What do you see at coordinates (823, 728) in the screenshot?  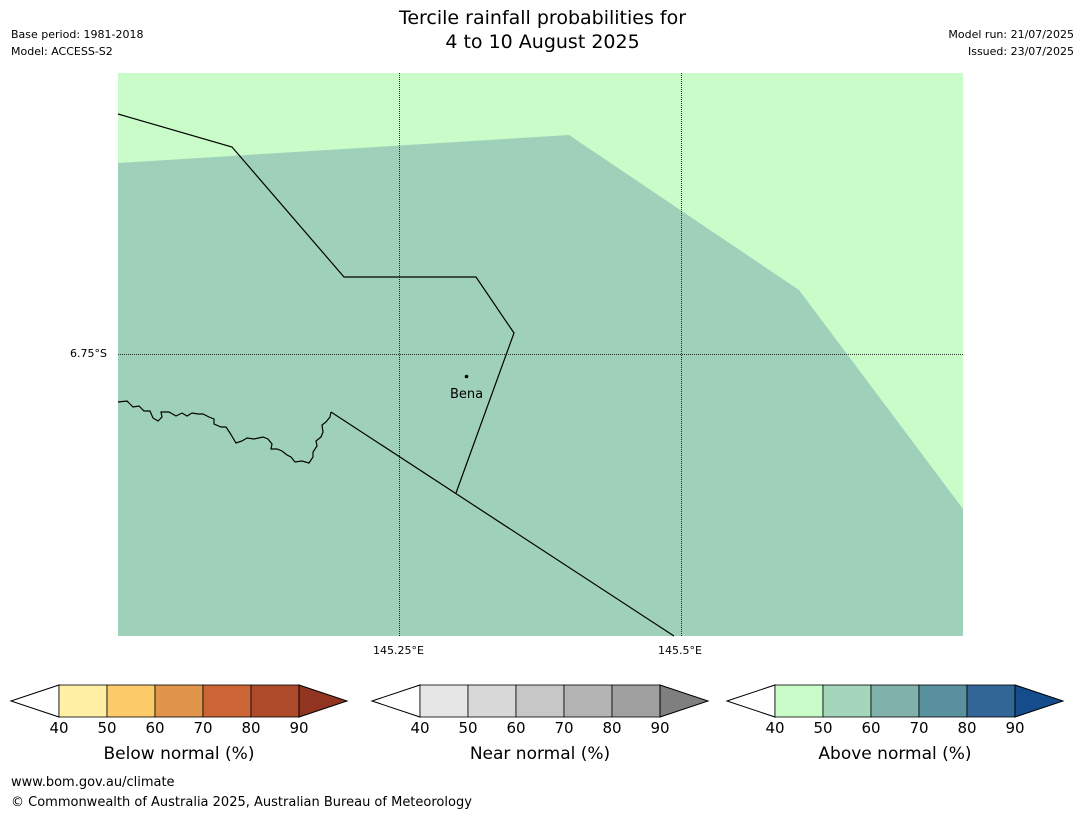 I see `legend-above-tick: 50` at bounding box center [823, 728].